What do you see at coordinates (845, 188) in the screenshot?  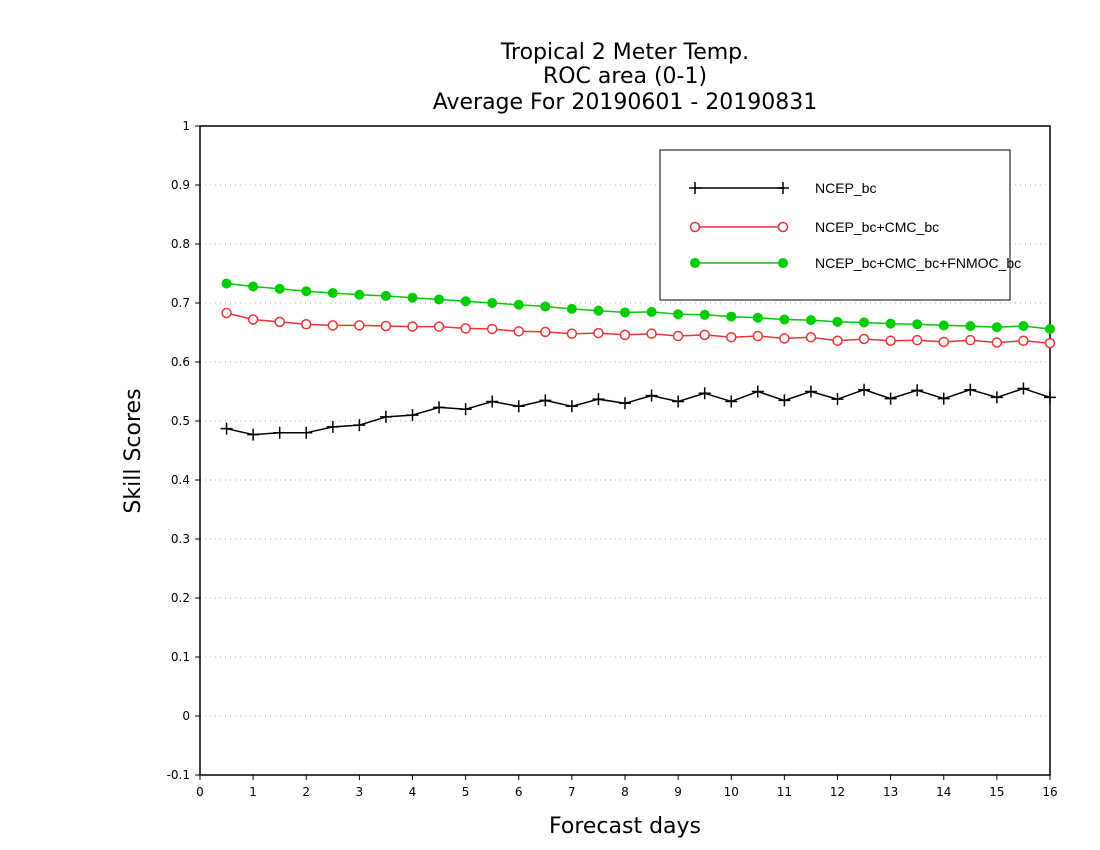 I see `legend-label: NCEP_bc` at bounding box center [845, 188].